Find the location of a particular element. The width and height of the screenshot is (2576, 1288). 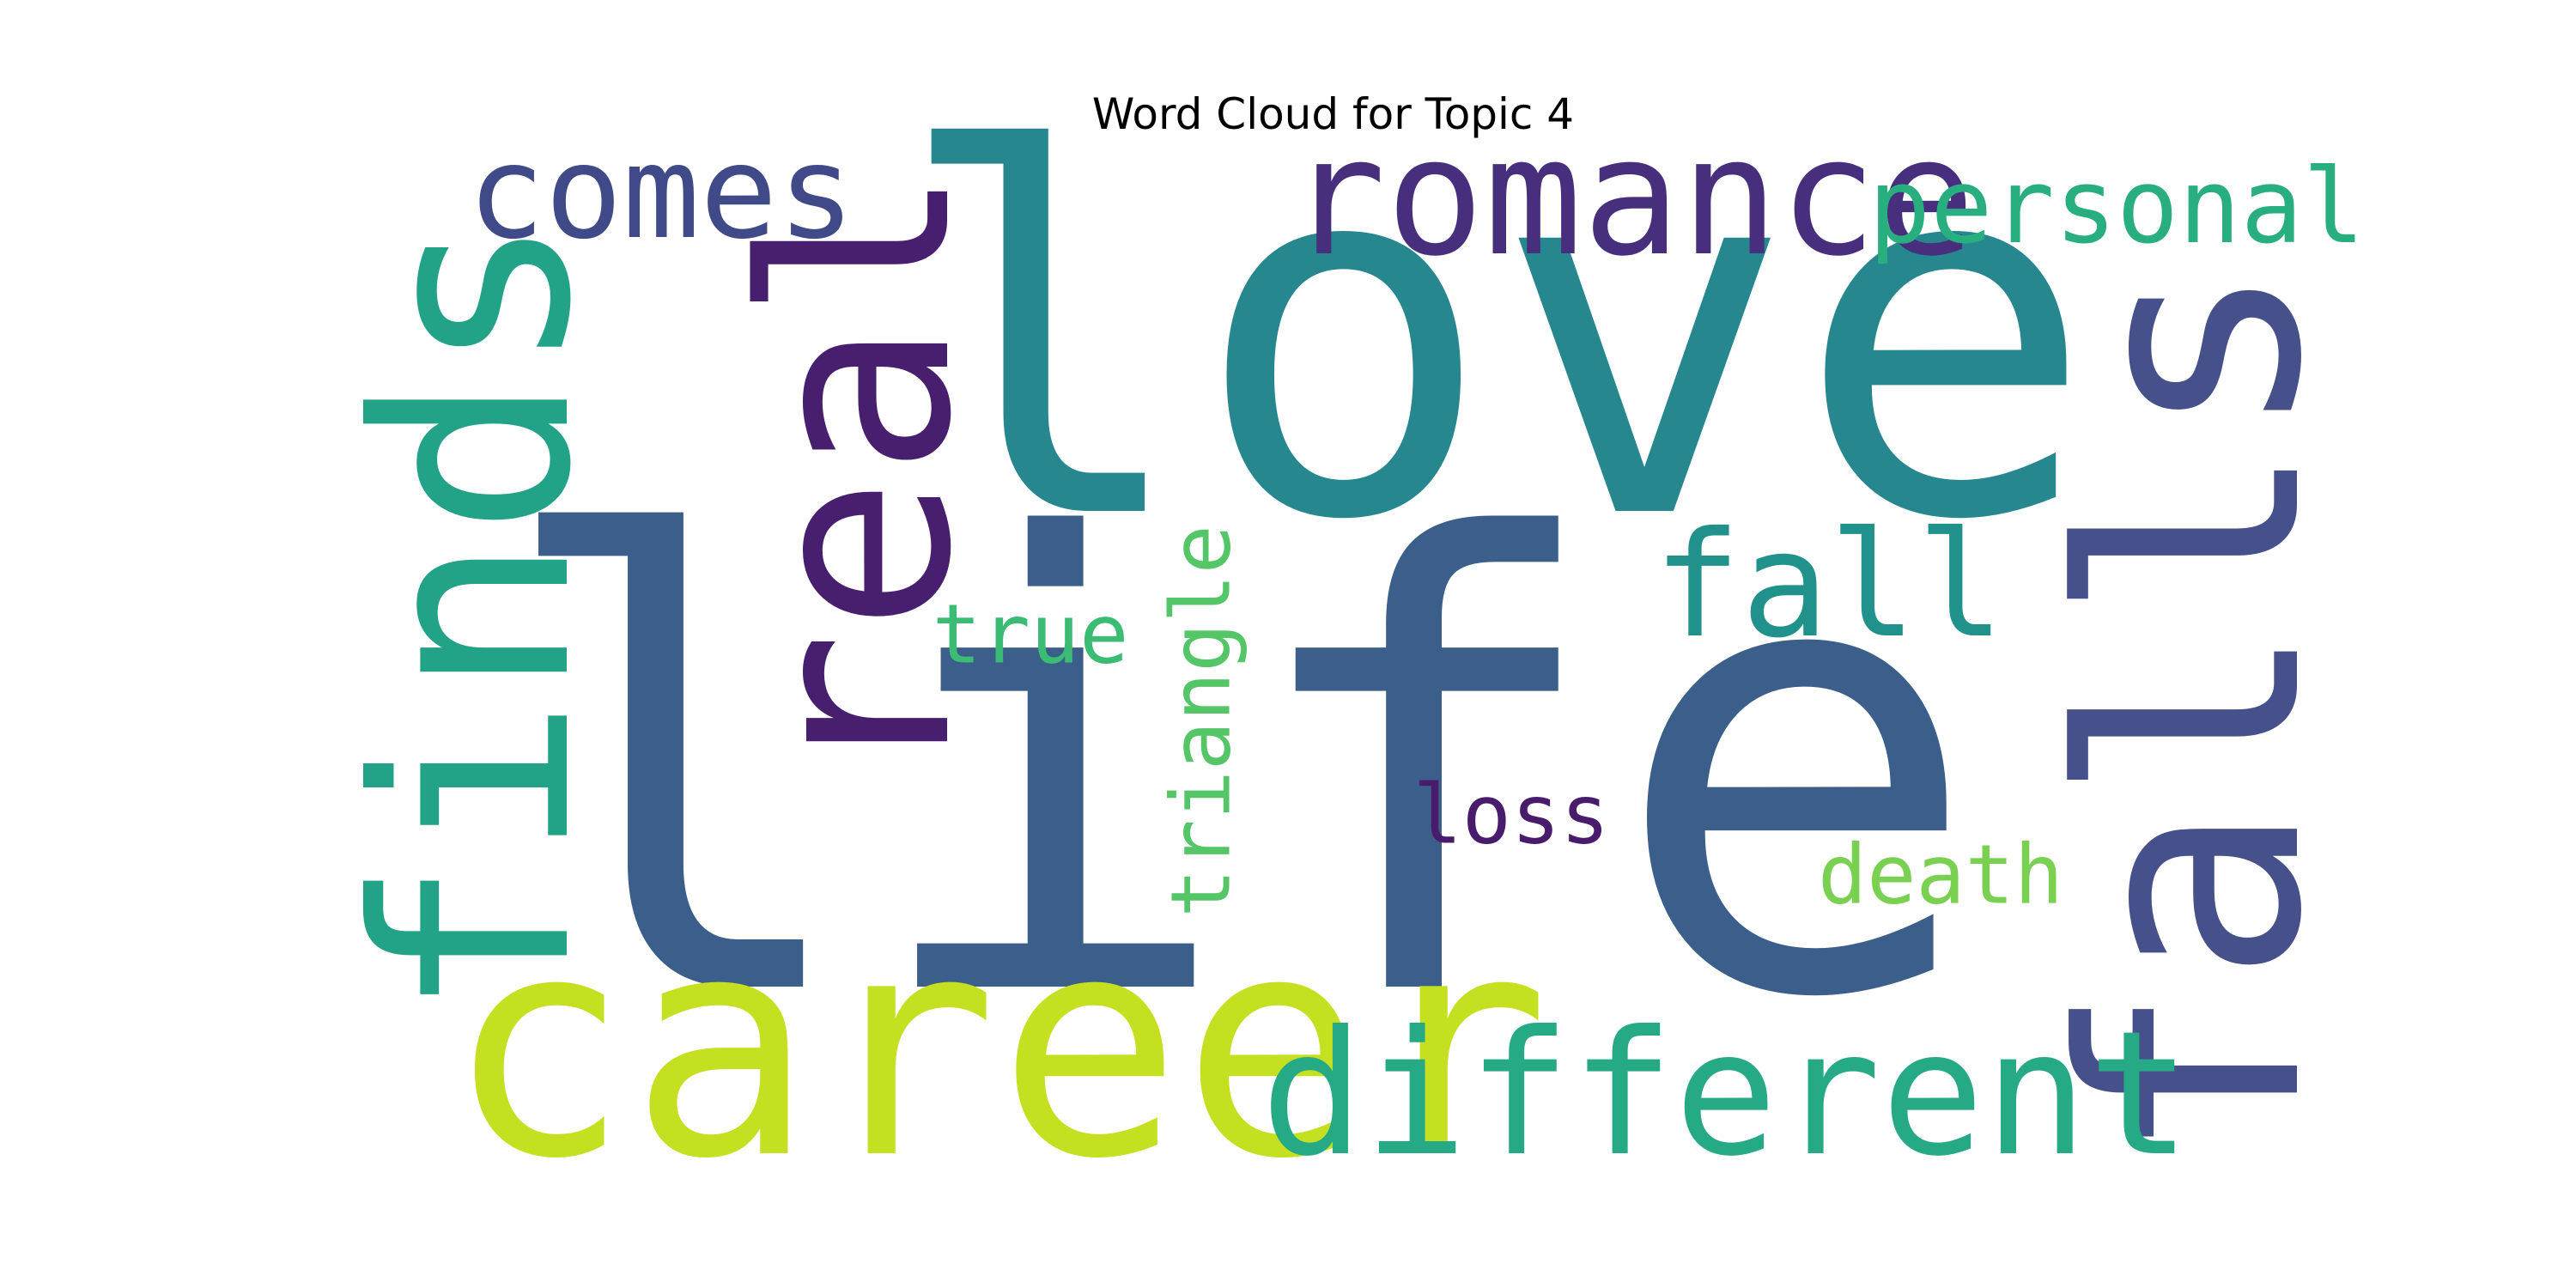

word-fall: fall is located at coordinates (1829, 586).